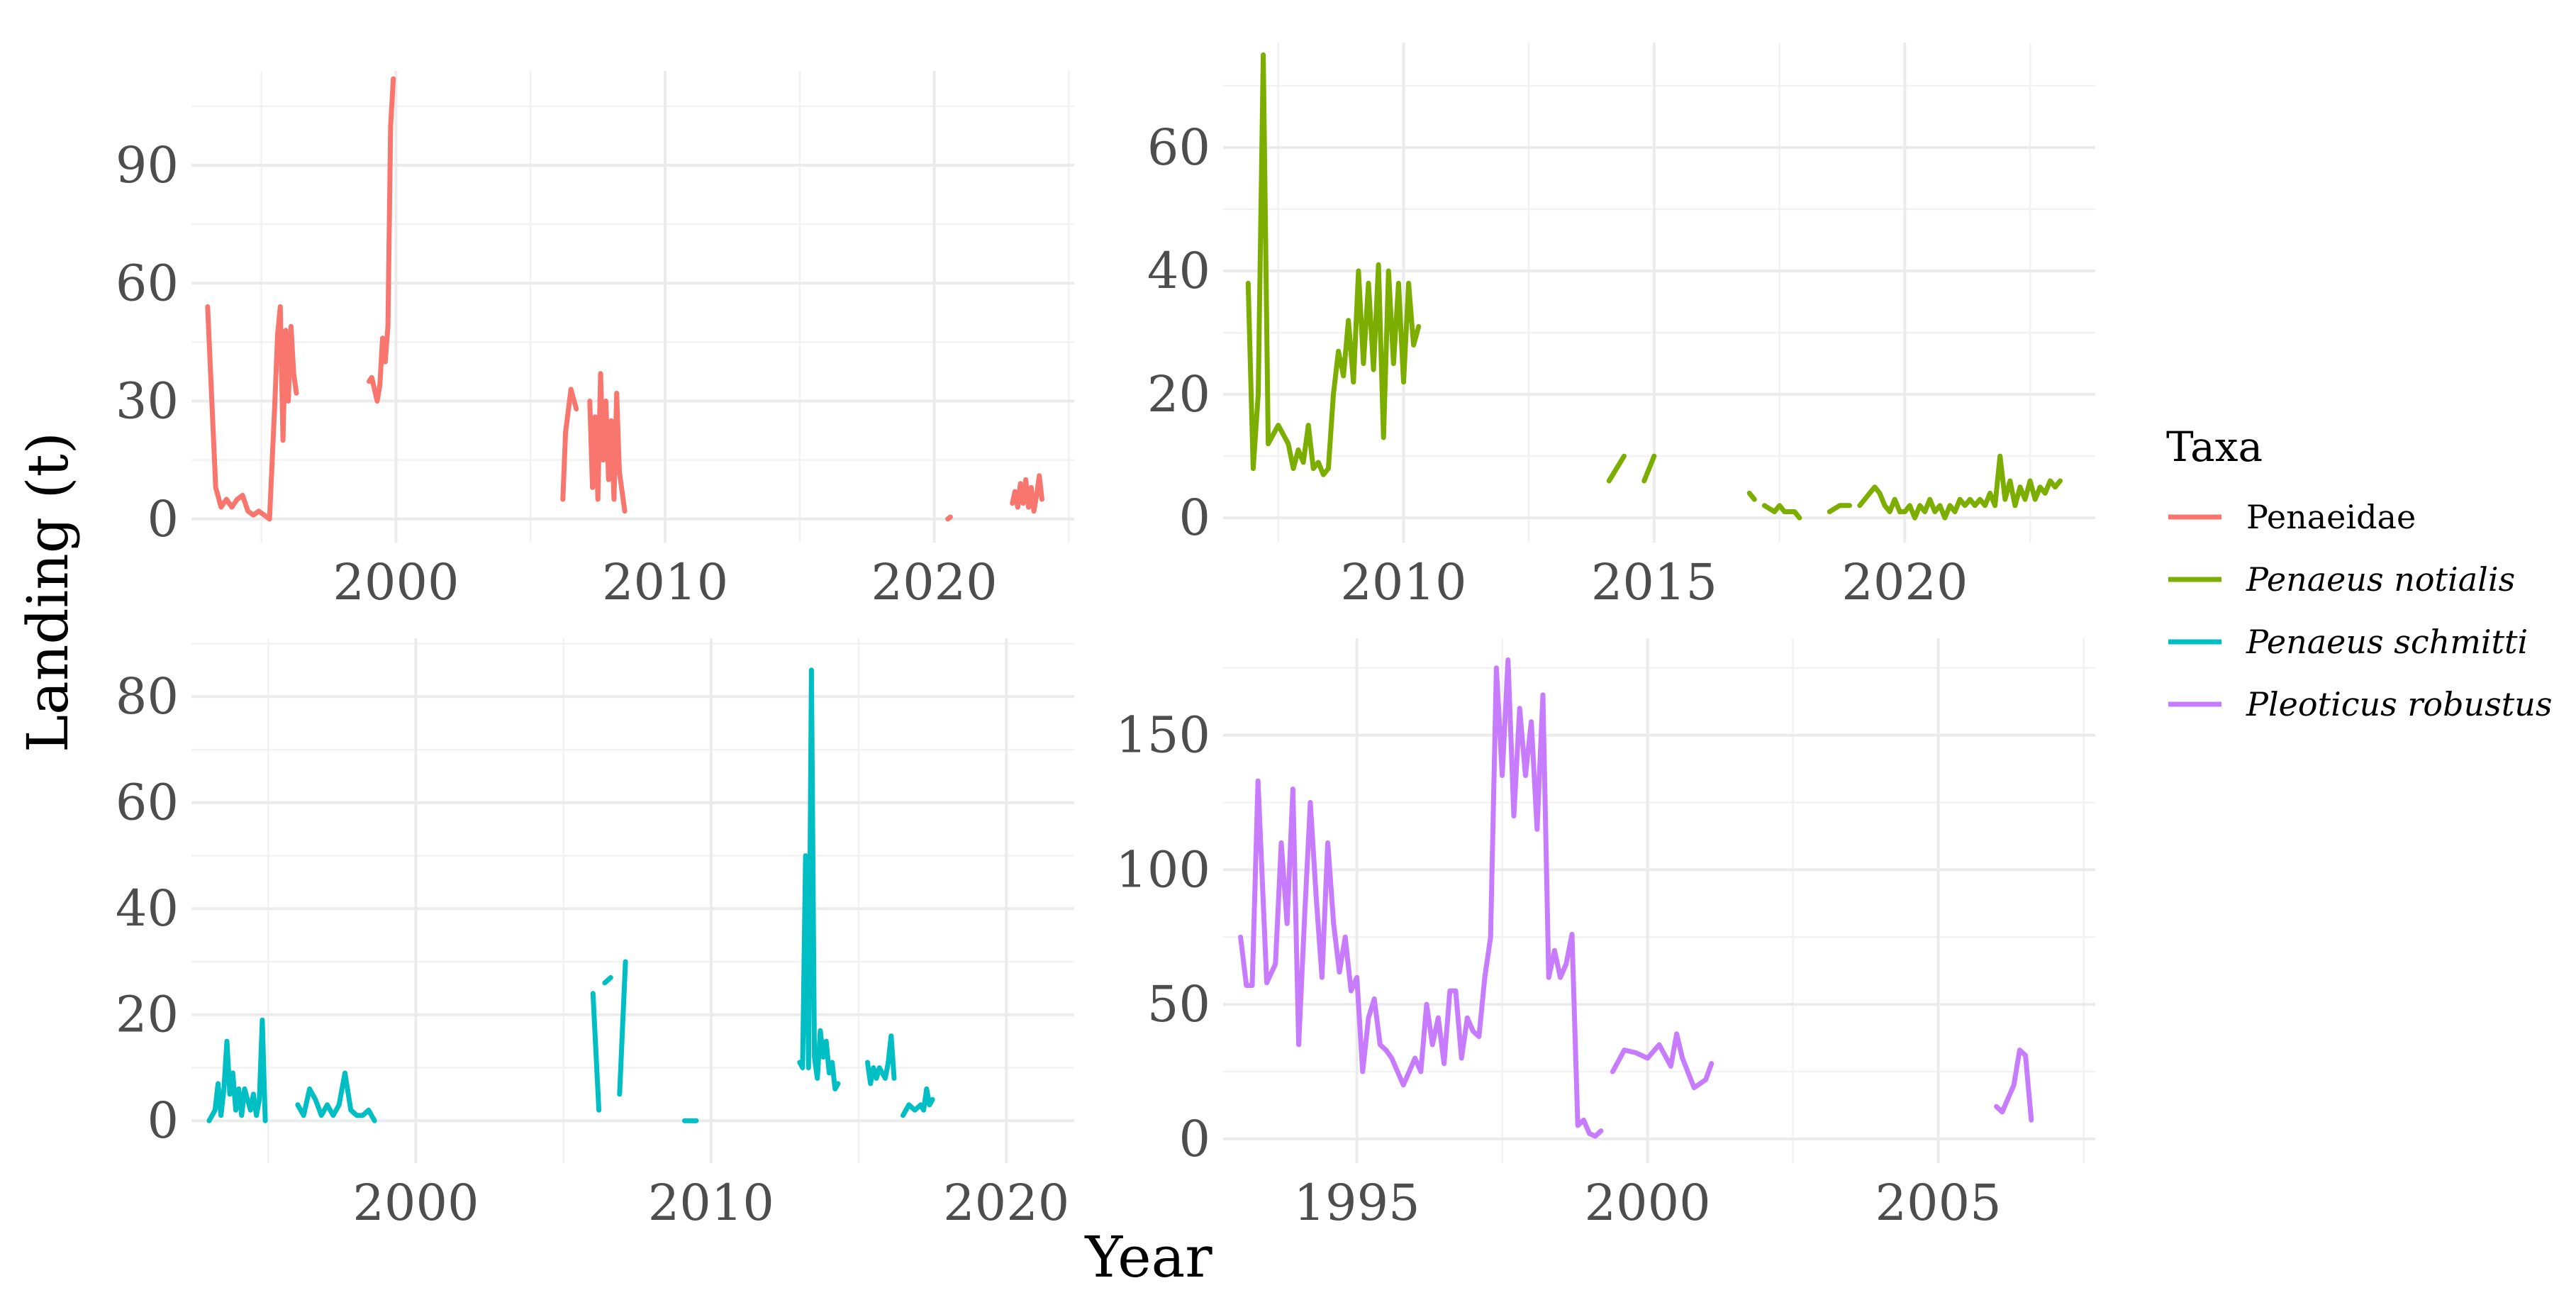  Describe the element at coordinates (1148, 1257) in the screenshot. I see `x-axis-title: Year` at that location.